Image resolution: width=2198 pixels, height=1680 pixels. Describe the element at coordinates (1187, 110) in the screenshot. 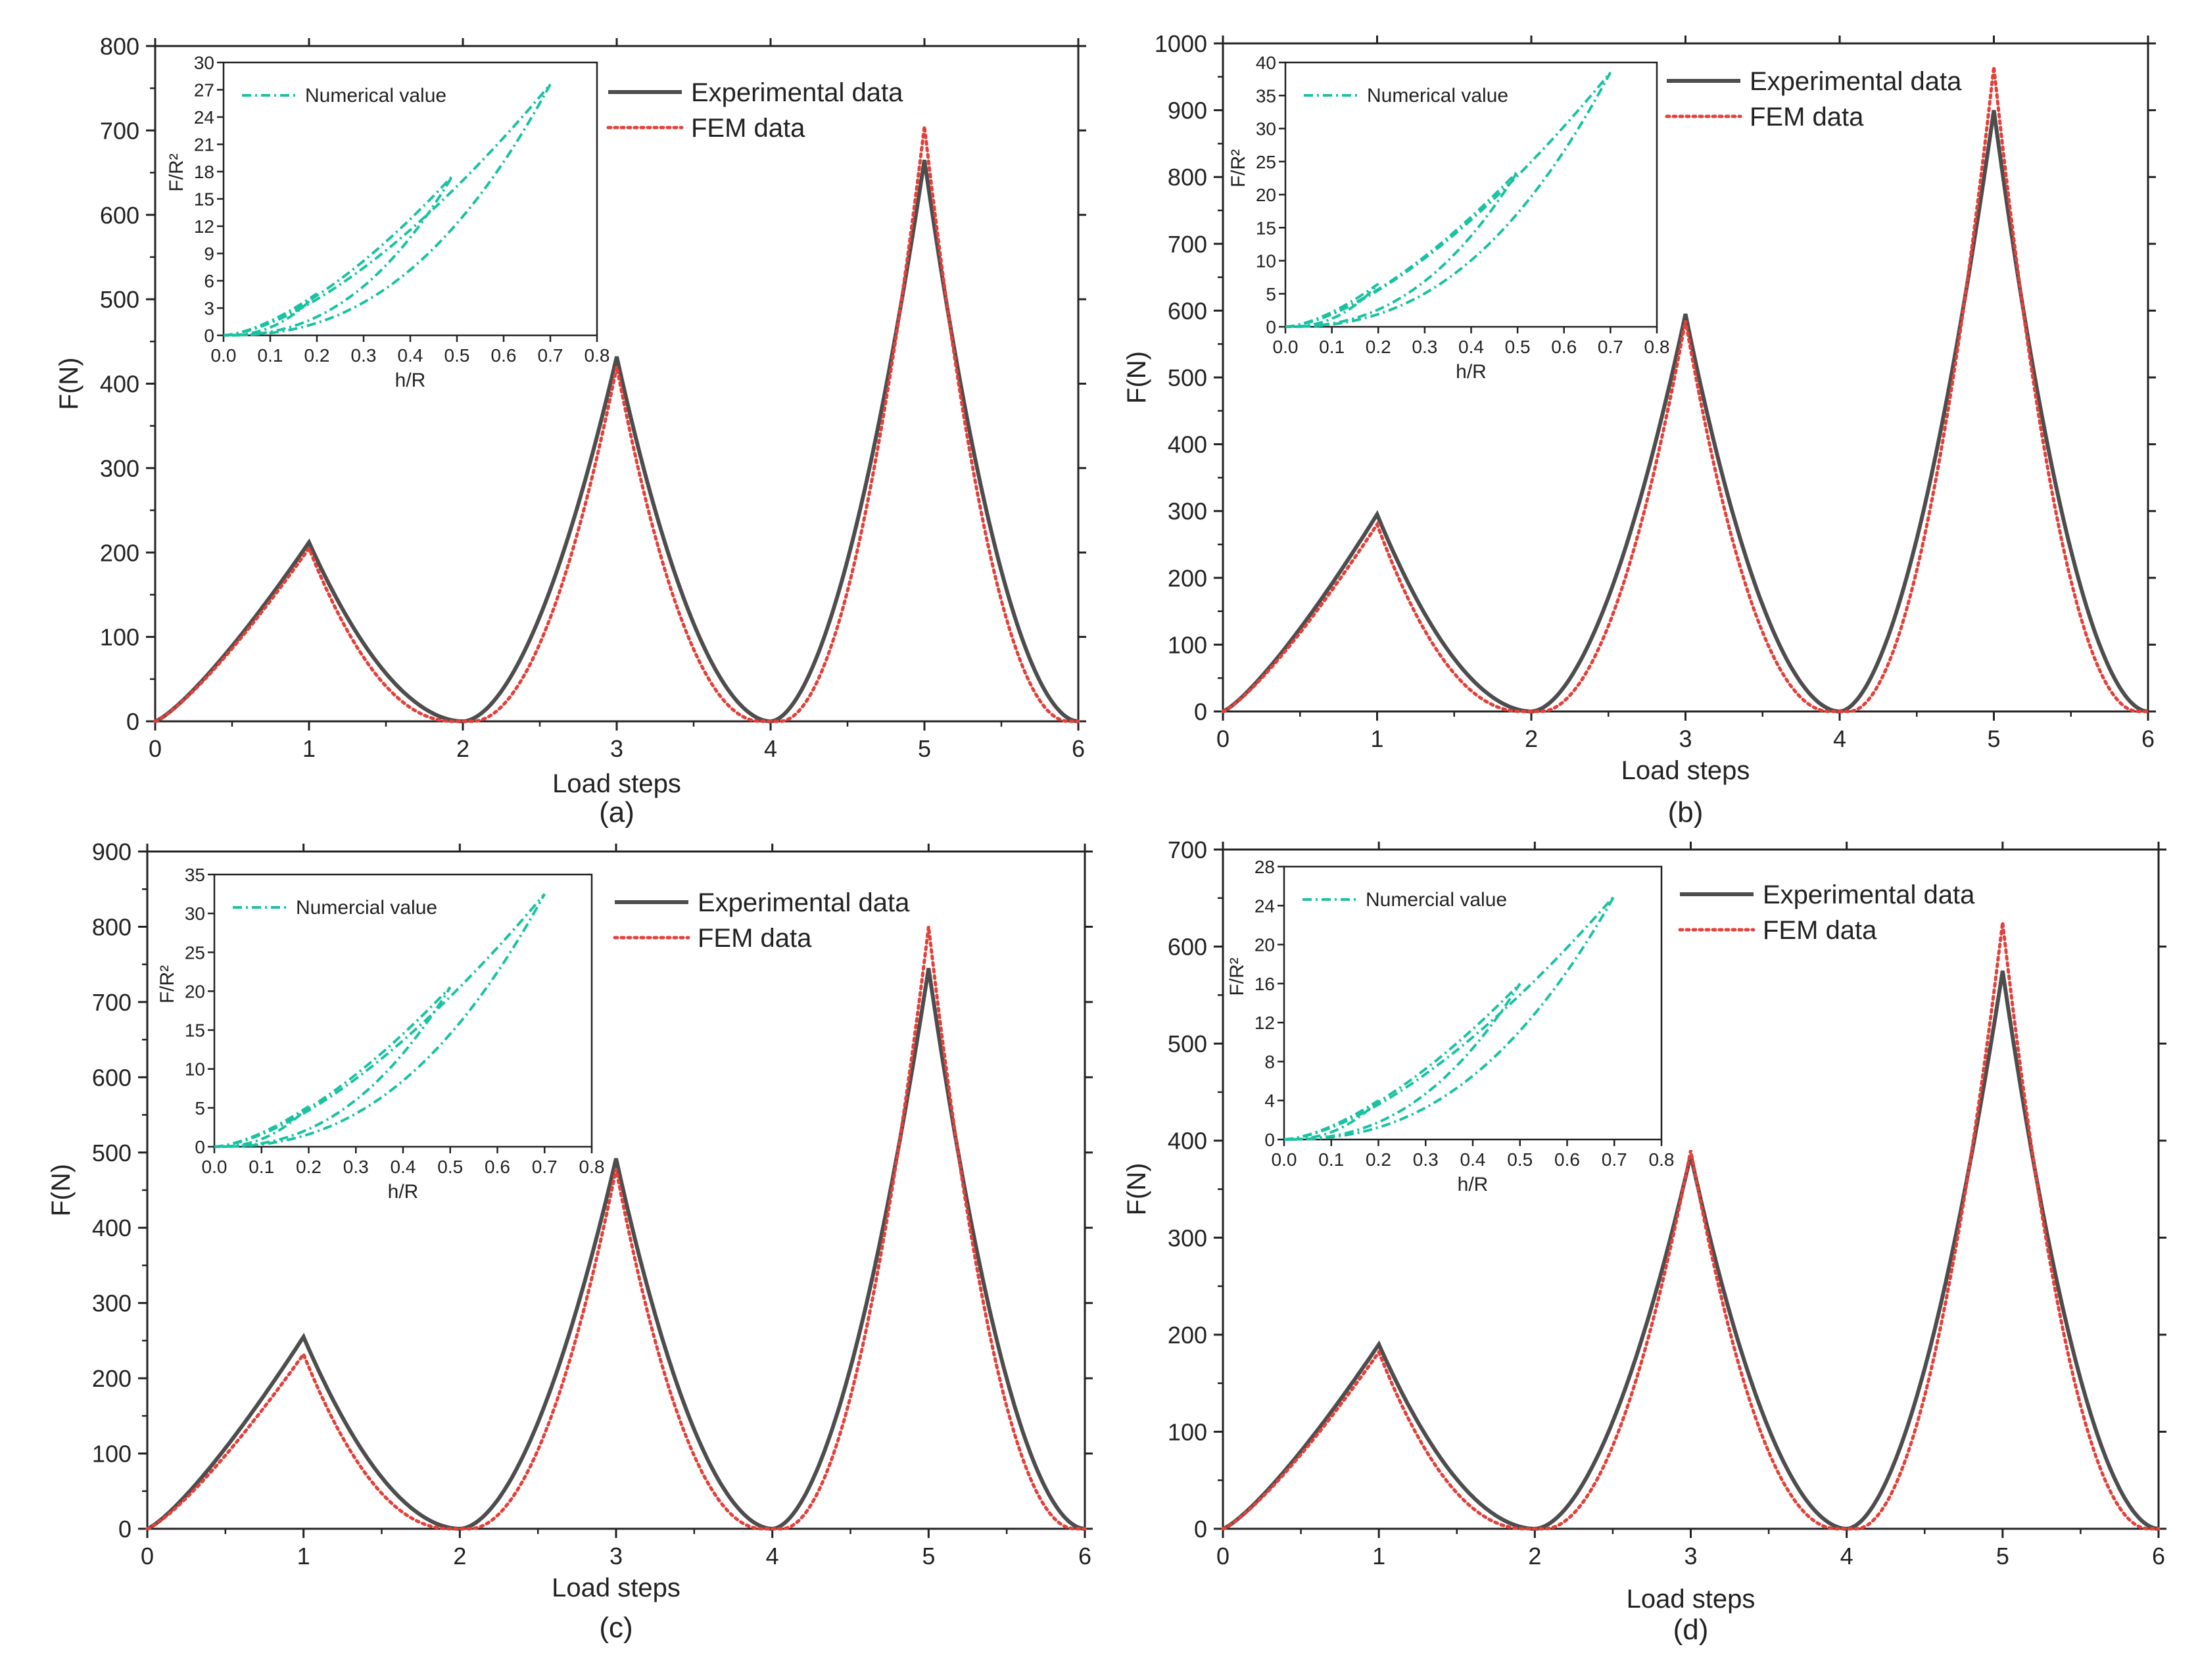

I see `y-tick-label: 900` at that location.